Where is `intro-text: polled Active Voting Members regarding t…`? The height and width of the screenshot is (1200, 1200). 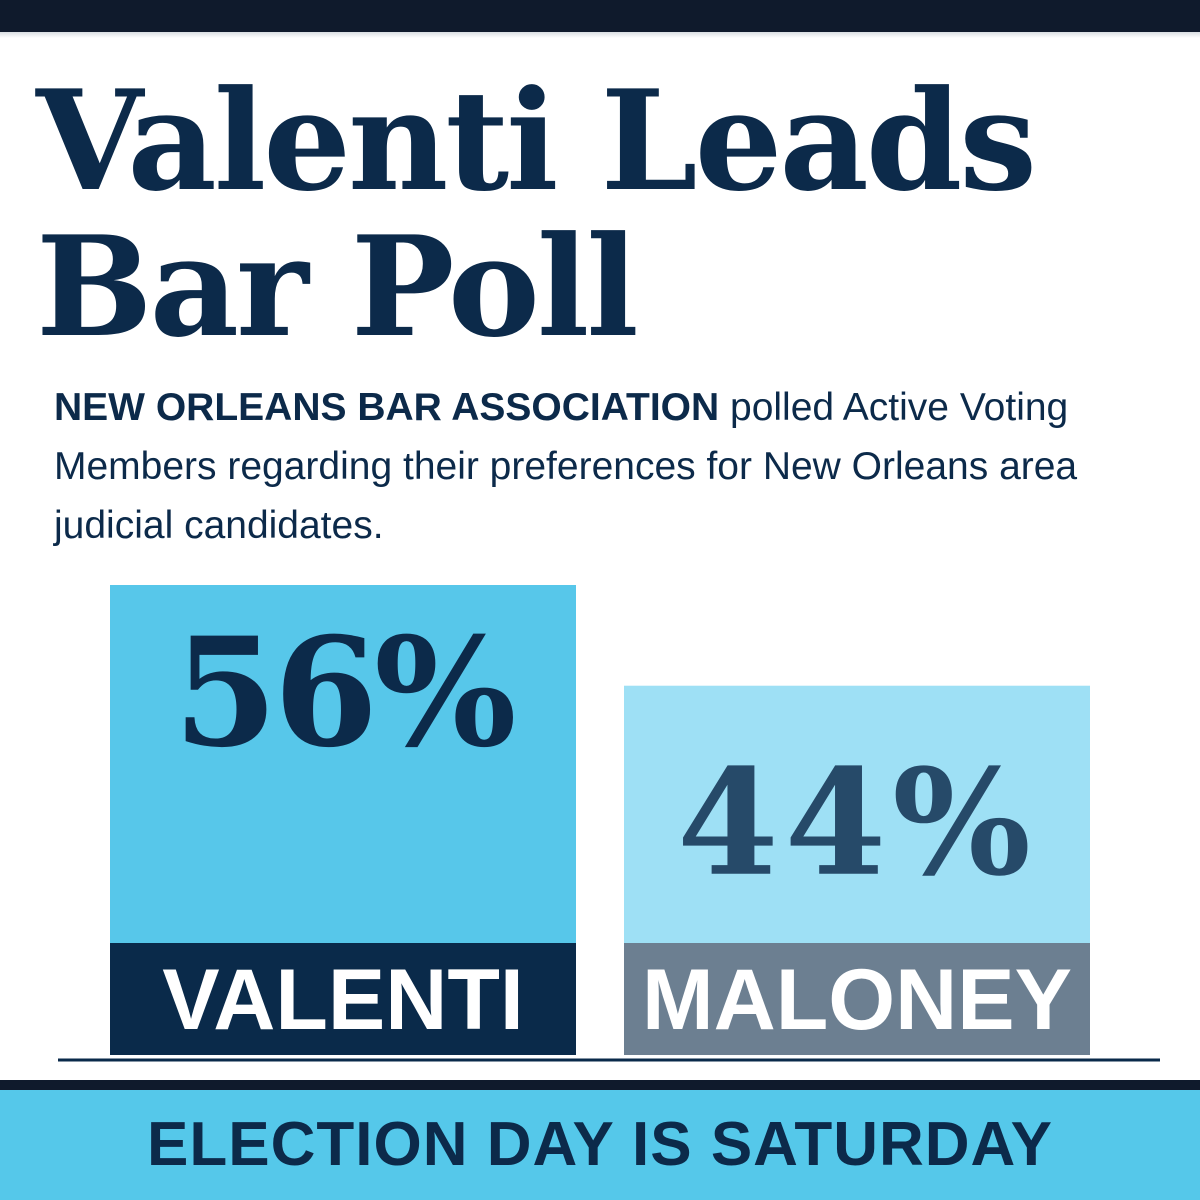
intro-text: polled Active Voting Members regarding t… is located at coordinates (566, 466).